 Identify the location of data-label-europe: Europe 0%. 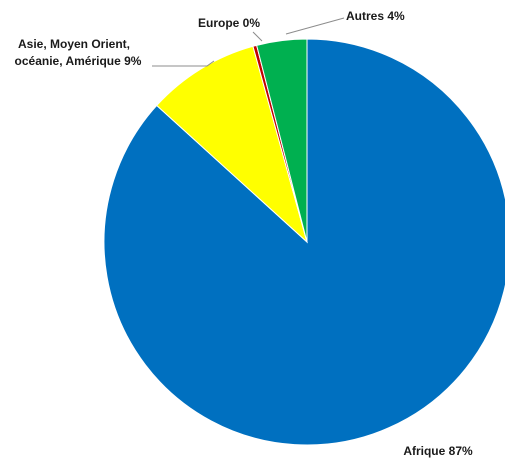
(229, 23).